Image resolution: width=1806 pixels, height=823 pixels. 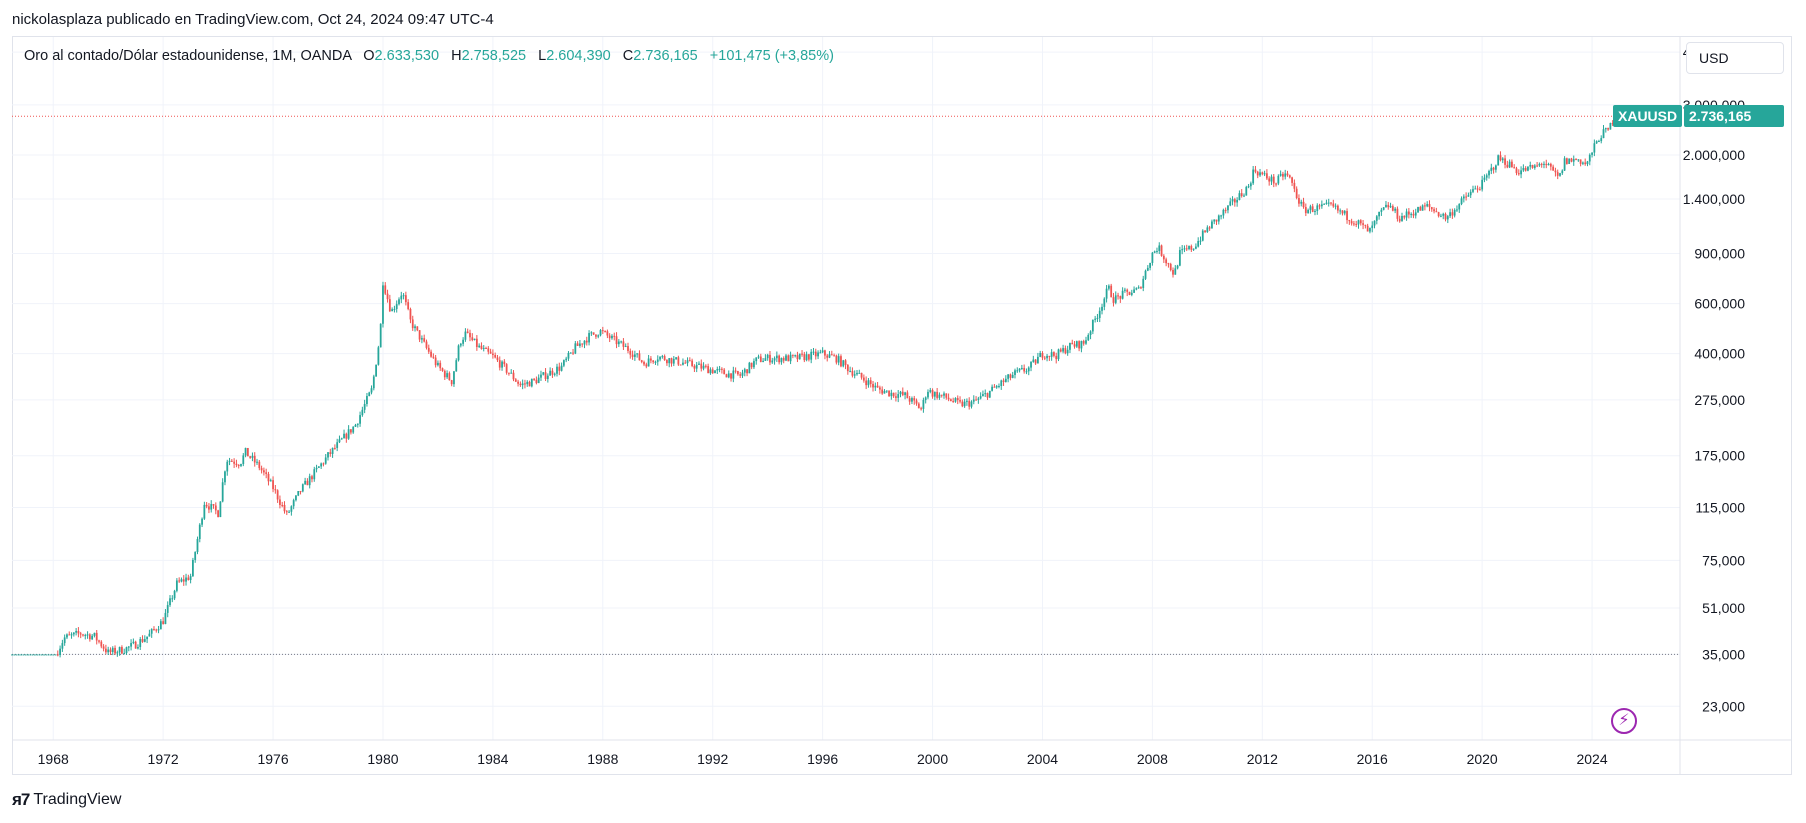 What do you see at coordinates (66, 800) in the screenshot?
I see `brand-footer: я7 TradingView` at bounding box center [66, 800].